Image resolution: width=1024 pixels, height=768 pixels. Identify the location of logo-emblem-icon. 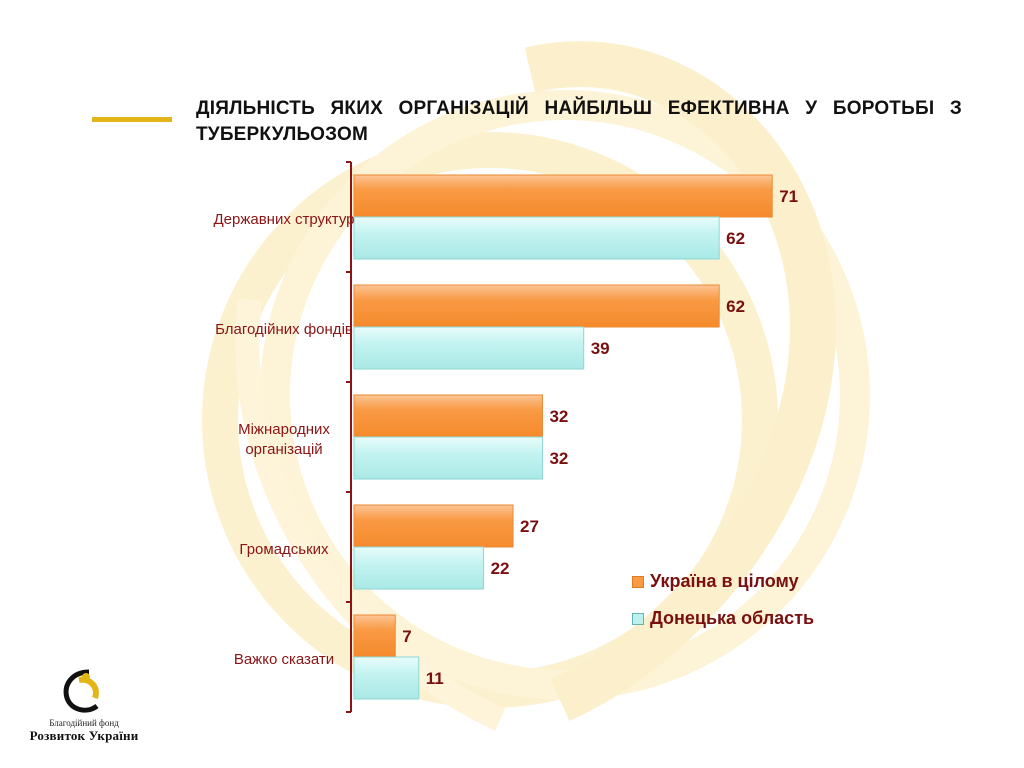
(81, 691).